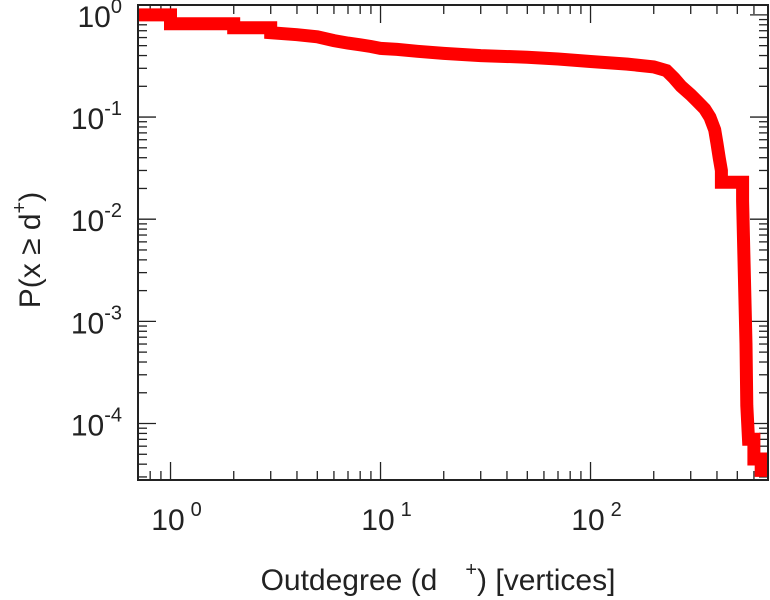 The height and width of the screenshot is (600, 770). Describe the element at coordinates (113, 416) in the screenshot. I see `y-tick-label-exp: -4` at that location.